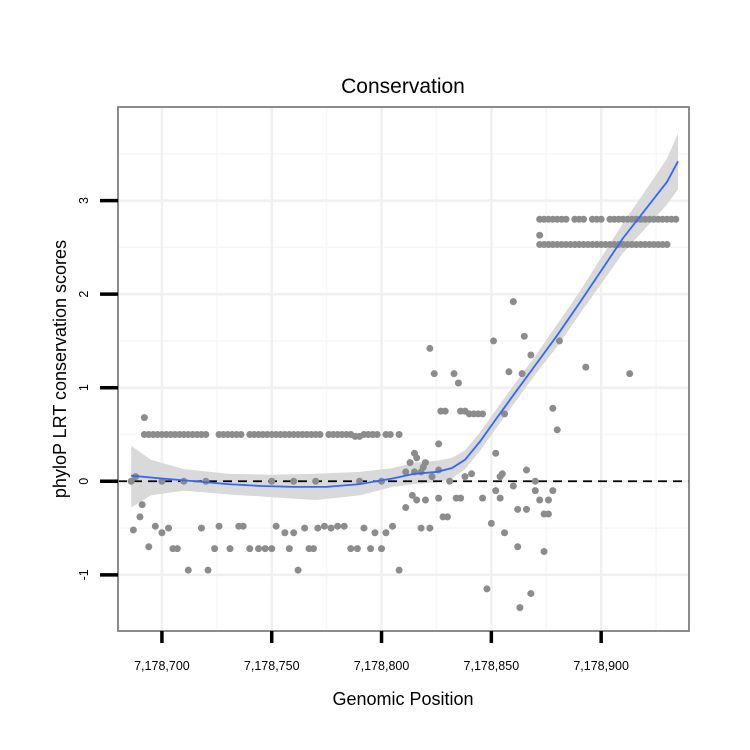 This screenshot has height=750, width=750. Describe the element at coordinates (84, 200) in the screenshot. I see `y-tick-label: 3` at that location.